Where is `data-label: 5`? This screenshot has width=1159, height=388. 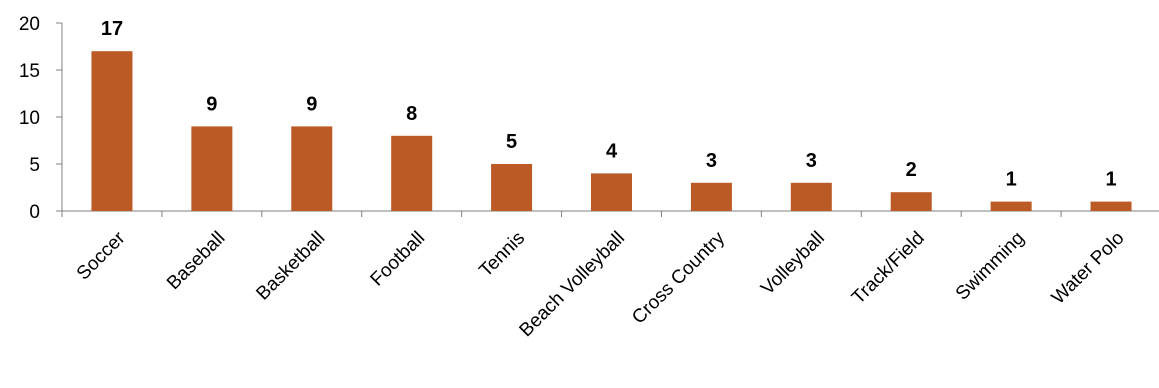
data-label: 5 is located at coordinates (511, 142).